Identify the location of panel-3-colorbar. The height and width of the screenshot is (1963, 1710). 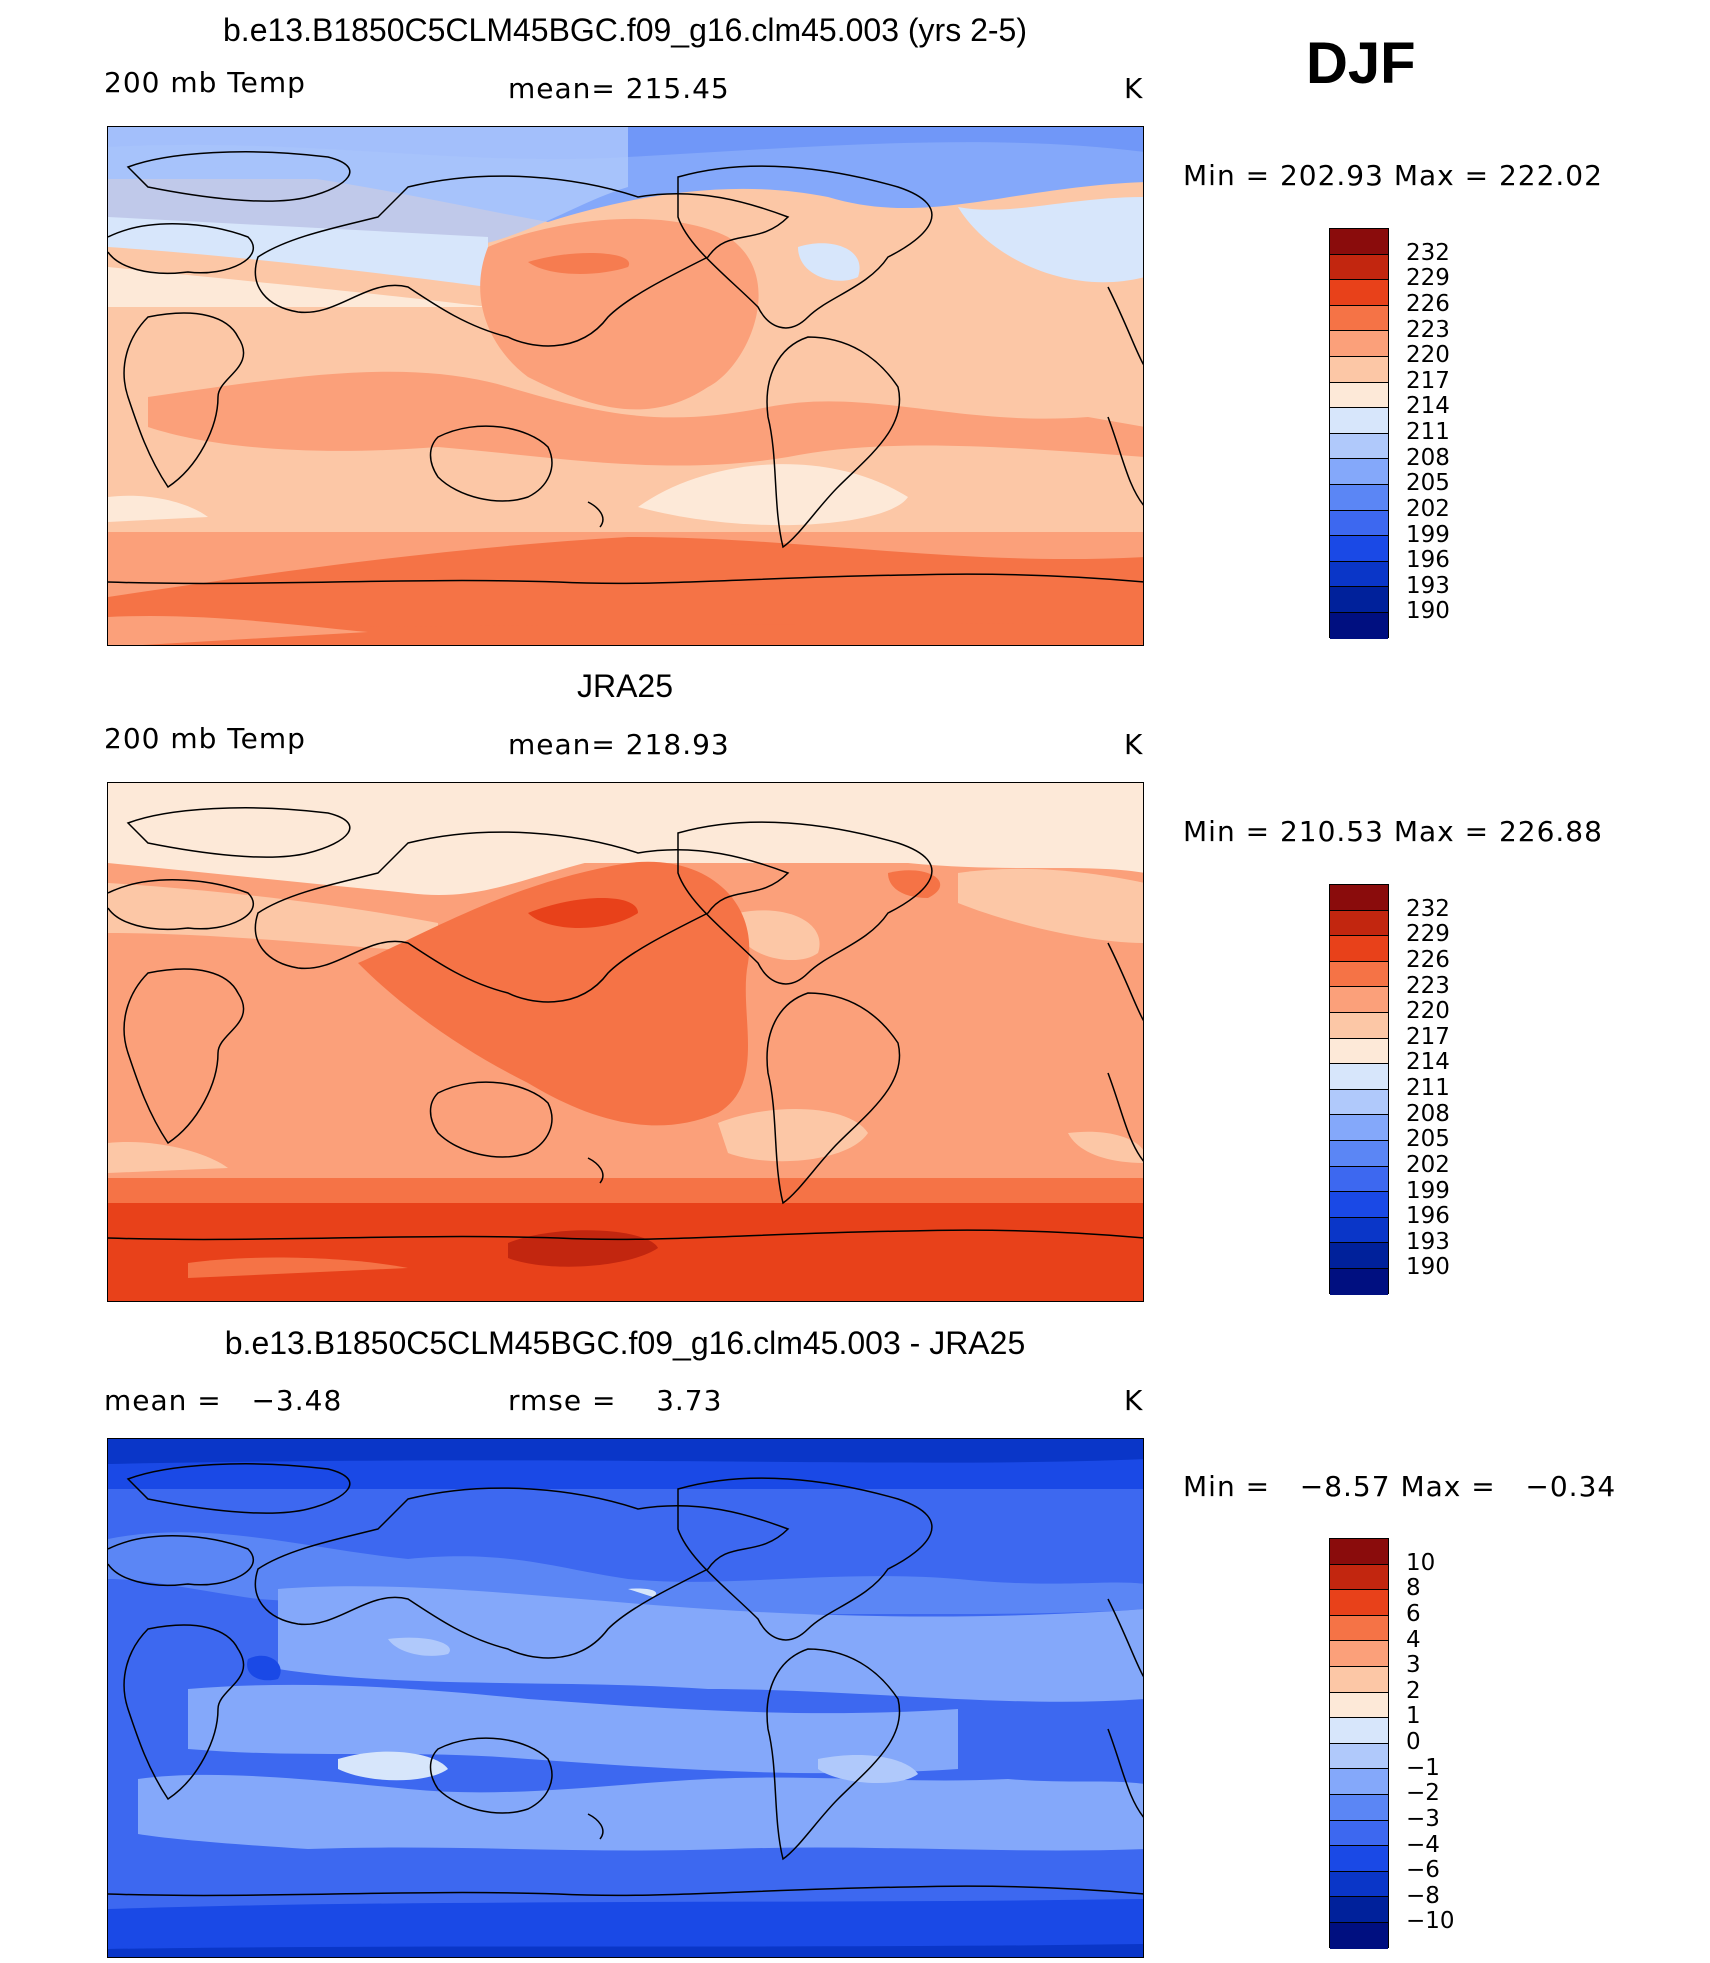
(1359, 1743).